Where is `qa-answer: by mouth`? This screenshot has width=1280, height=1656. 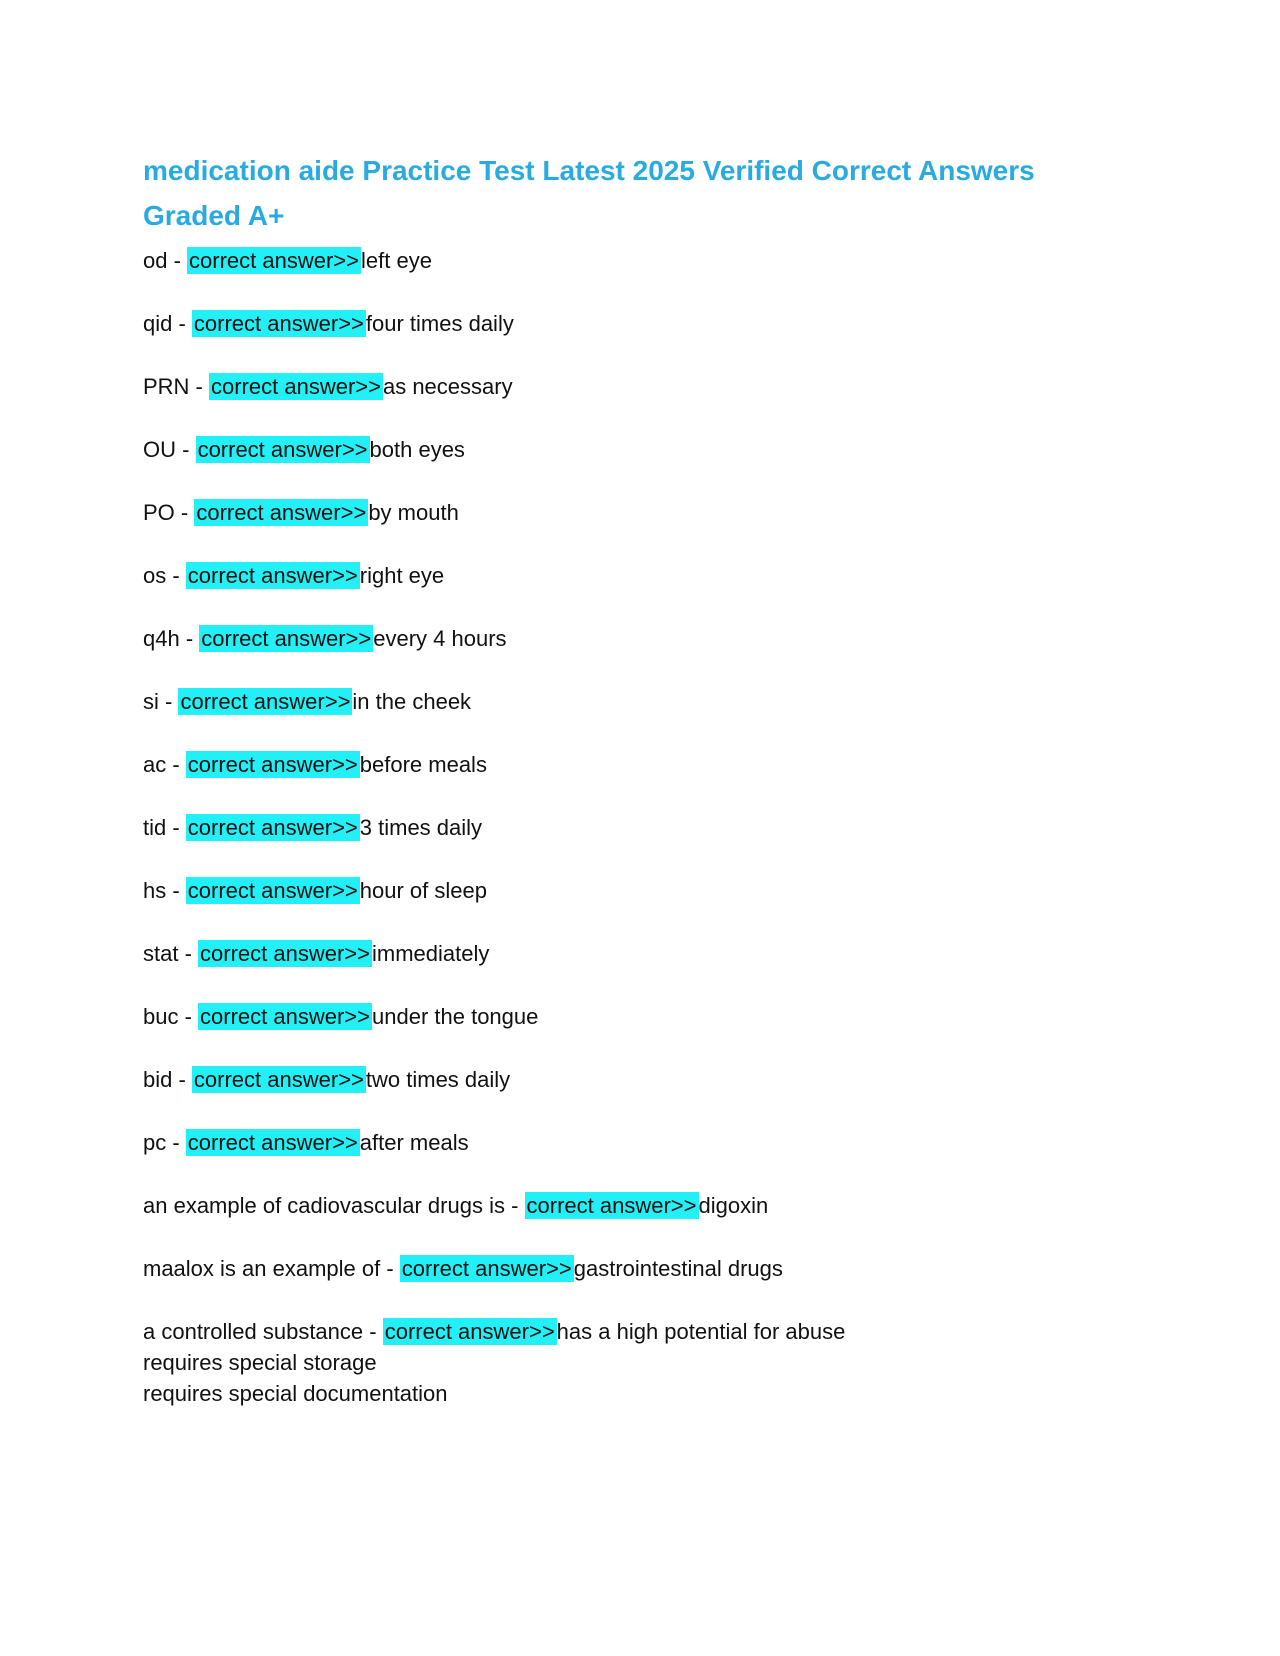
qa-answer: by mouth is located at coordinates (413, 512).